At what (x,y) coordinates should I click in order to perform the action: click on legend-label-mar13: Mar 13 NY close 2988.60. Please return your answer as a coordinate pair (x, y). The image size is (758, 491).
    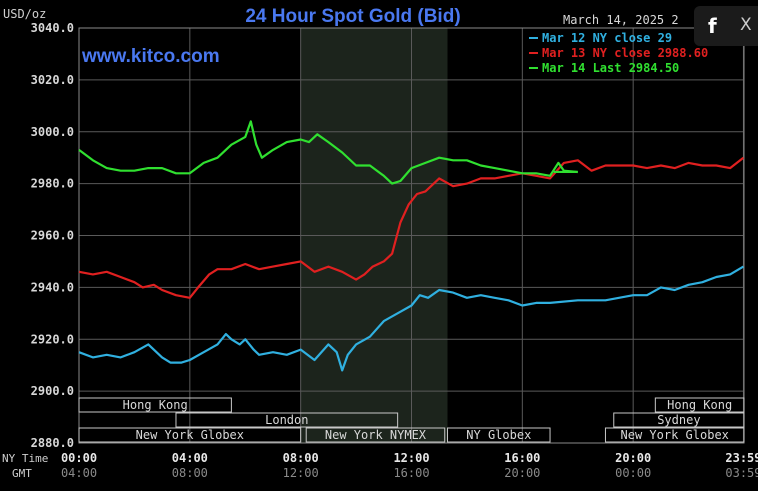
    Looking at the image, I should click on (625, 53).